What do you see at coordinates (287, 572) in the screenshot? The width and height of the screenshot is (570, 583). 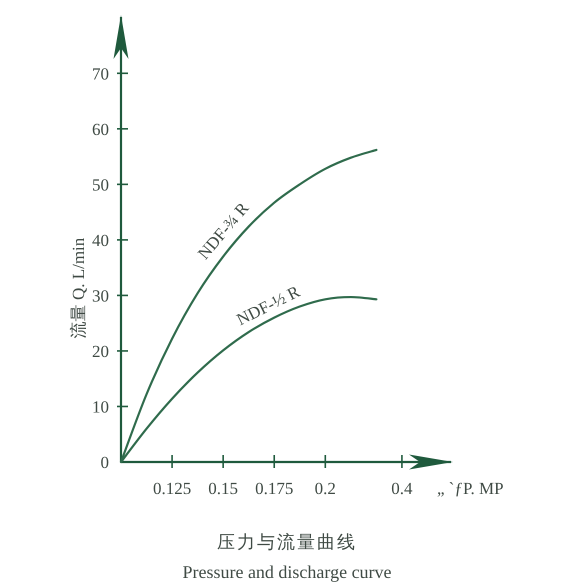 I see `subtitle: Pressure and discharge curve` at bounding box center [287, 572].